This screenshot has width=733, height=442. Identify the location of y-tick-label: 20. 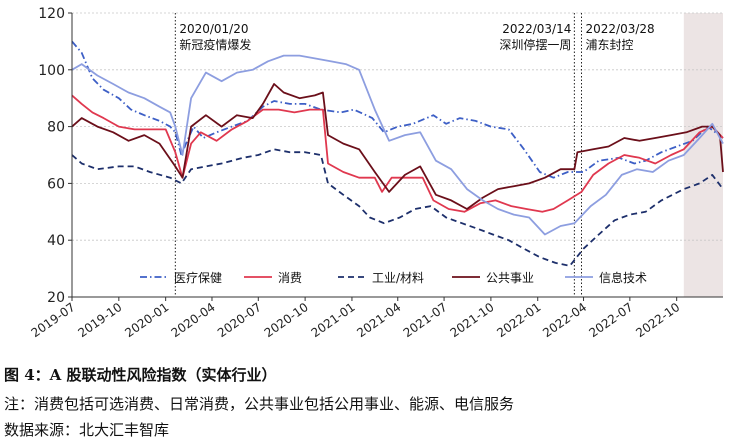
(56, 298).